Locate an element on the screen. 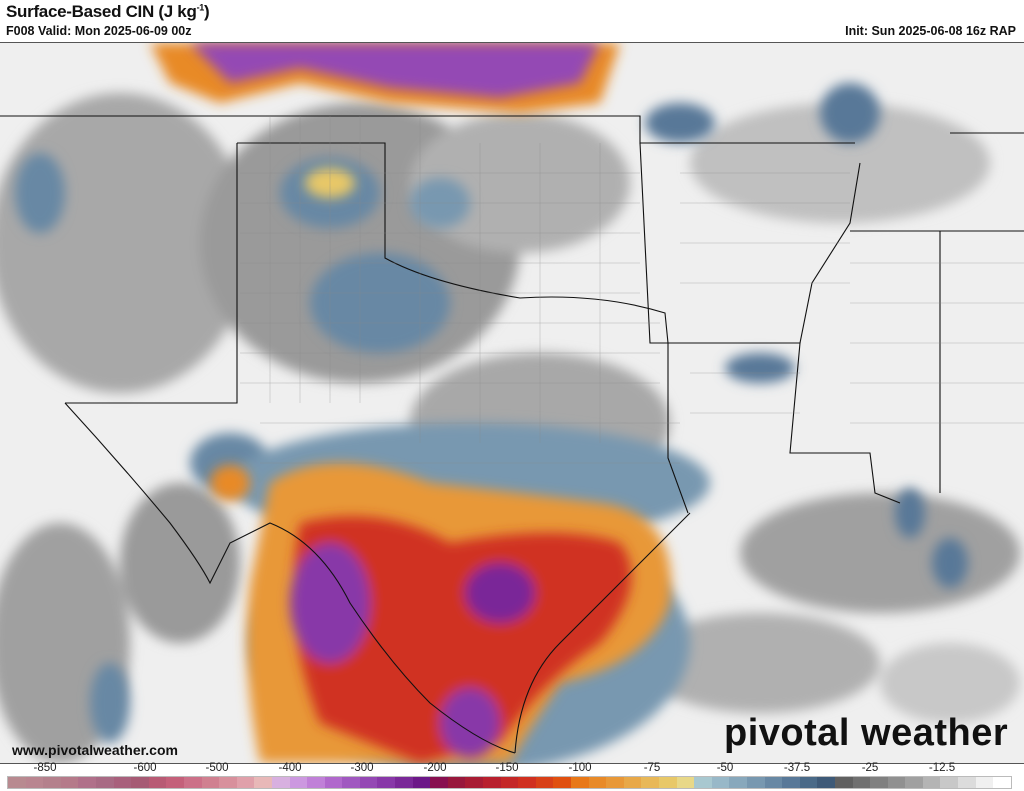 This screenshot has width=1024, height=791. tick-label: -400 is located at coordinates (290, 768).